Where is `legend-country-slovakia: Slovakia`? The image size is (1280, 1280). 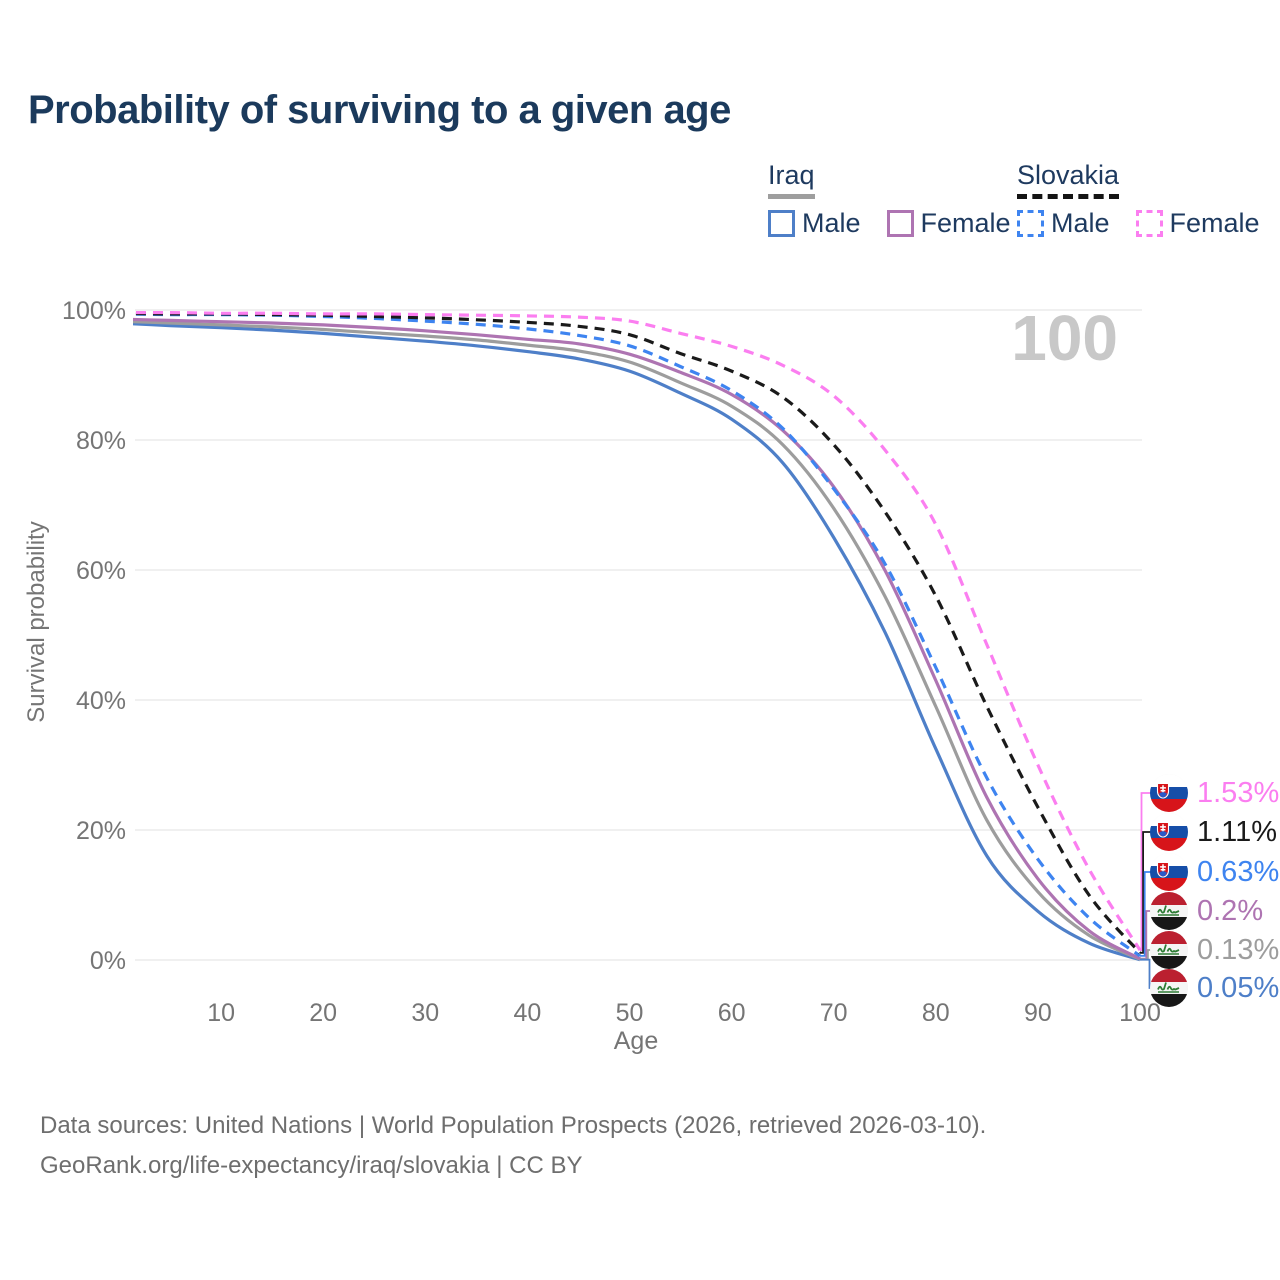 legend-country-slovakia: Slovakia is located at coordinates (1068, 179).